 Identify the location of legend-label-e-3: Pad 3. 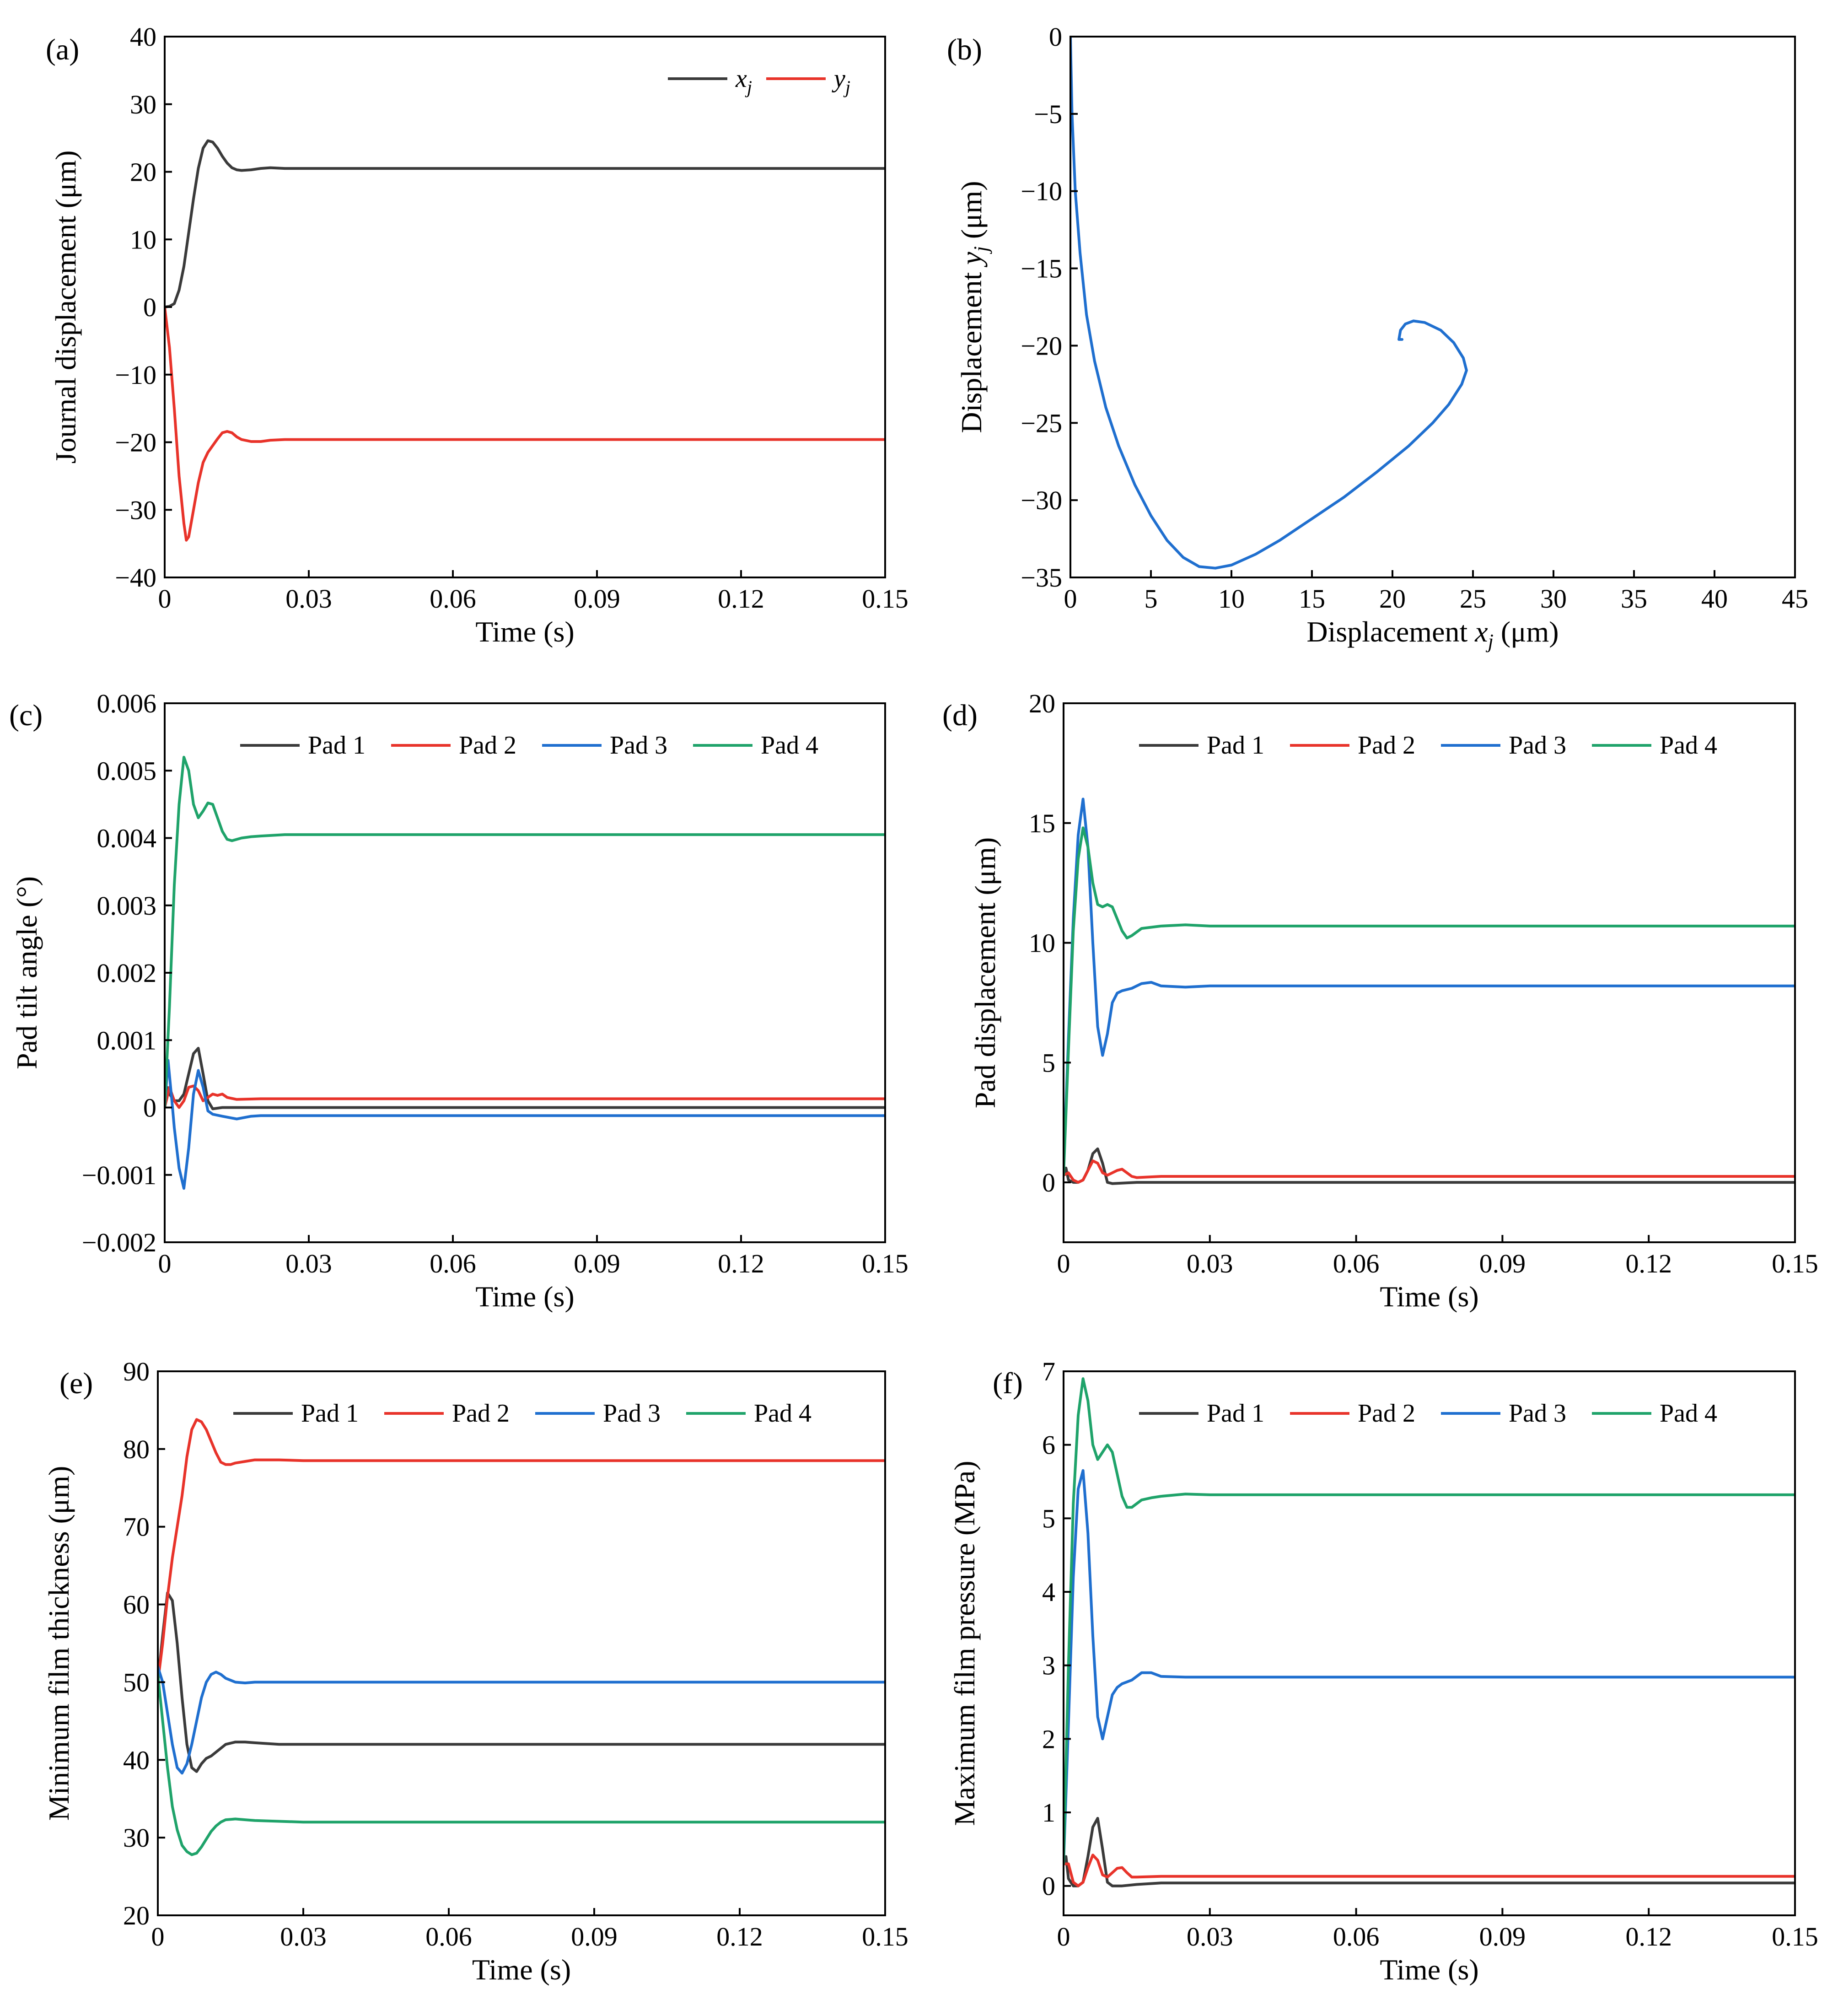
(632, 1413).